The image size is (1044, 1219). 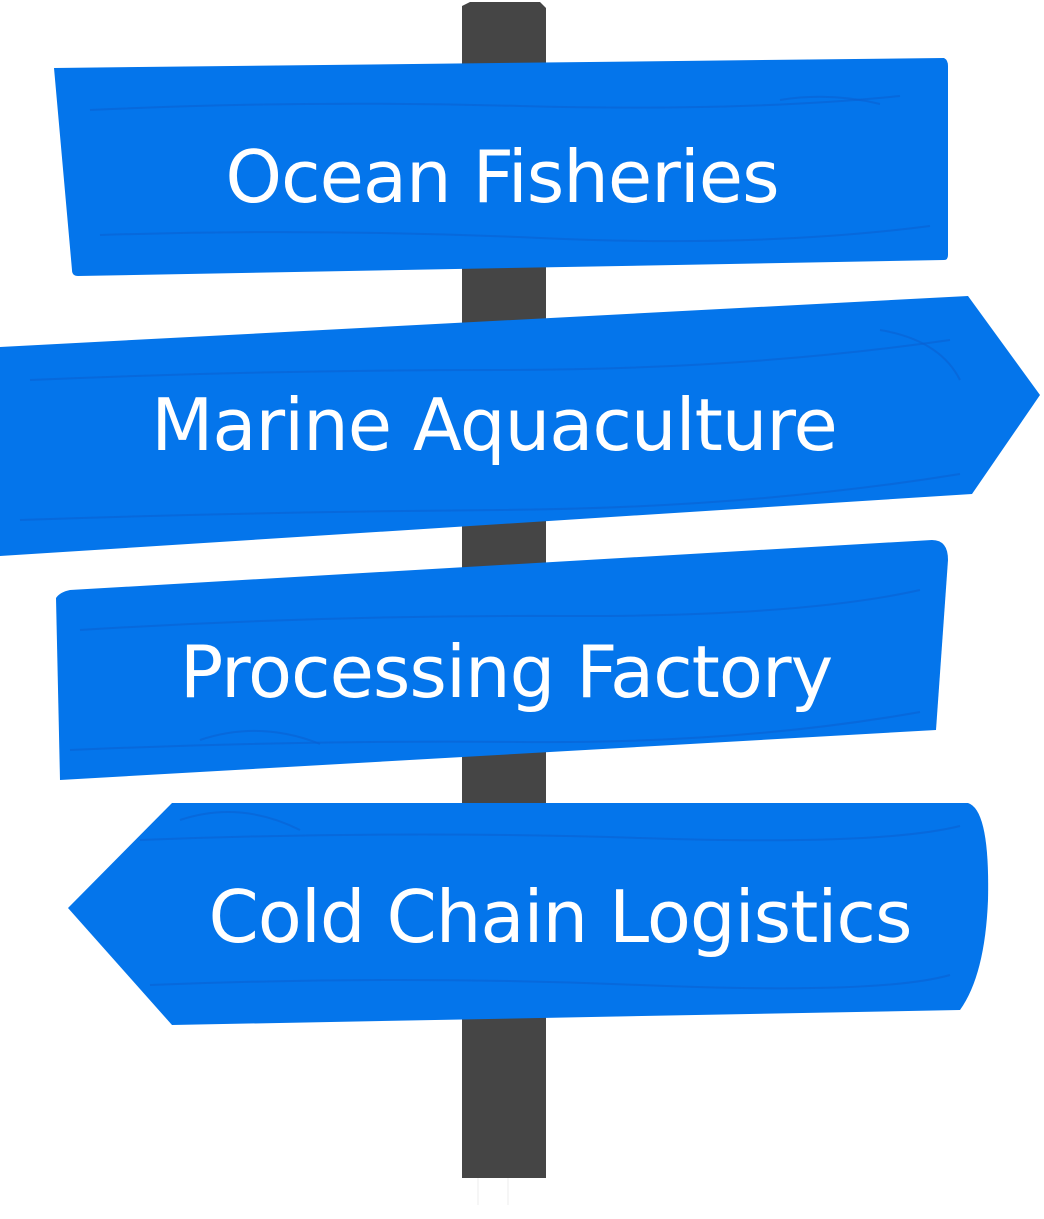 I want to click on sign-label: Cold Chain Logistics, so click(x=560, y=917).